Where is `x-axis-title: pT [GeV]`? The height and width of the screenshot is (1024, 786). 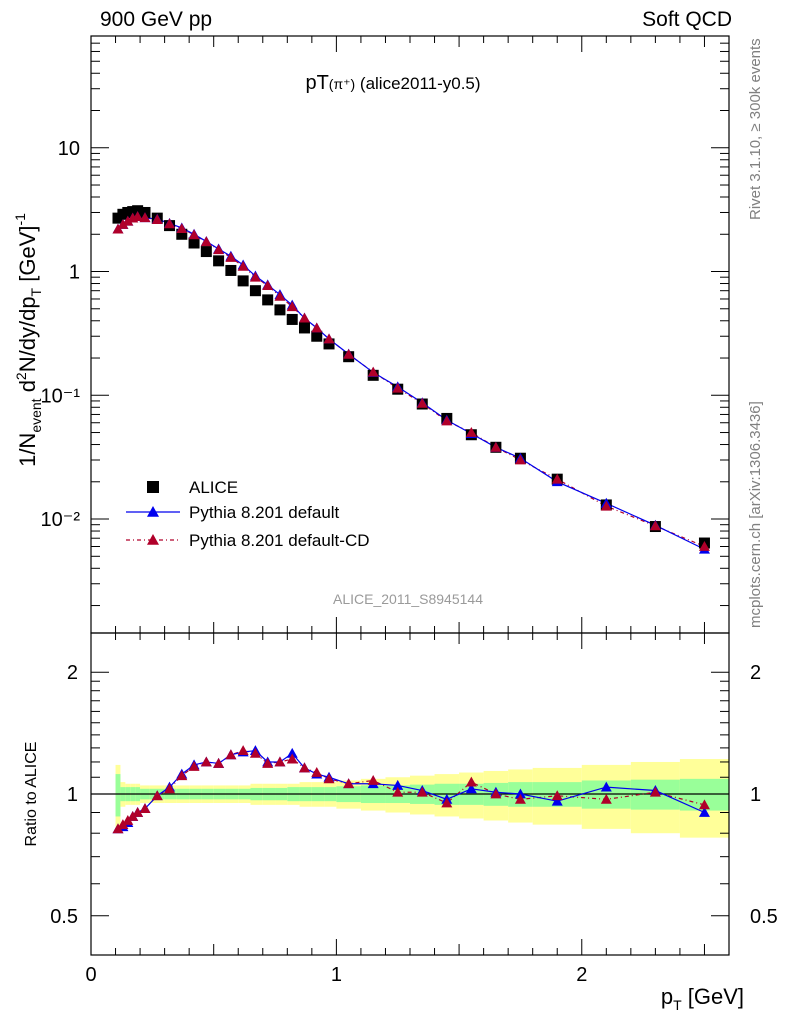 x-axis-title: pT [GeV] is located at coordinates (702, 998).